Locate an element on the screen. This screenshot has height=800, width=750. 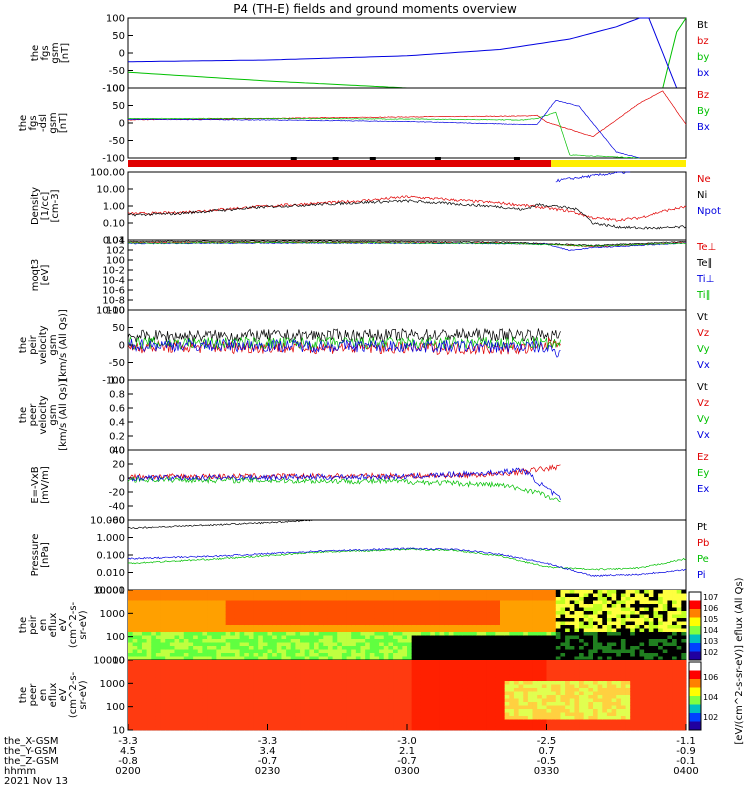
y-axis-label-line: eflux is located at coordinates (53, 625).